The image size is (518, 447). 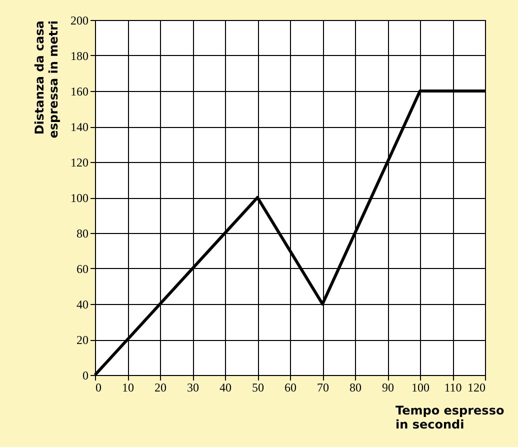 I want to click on y-tick-label: 60, so click(x=82, y=269).